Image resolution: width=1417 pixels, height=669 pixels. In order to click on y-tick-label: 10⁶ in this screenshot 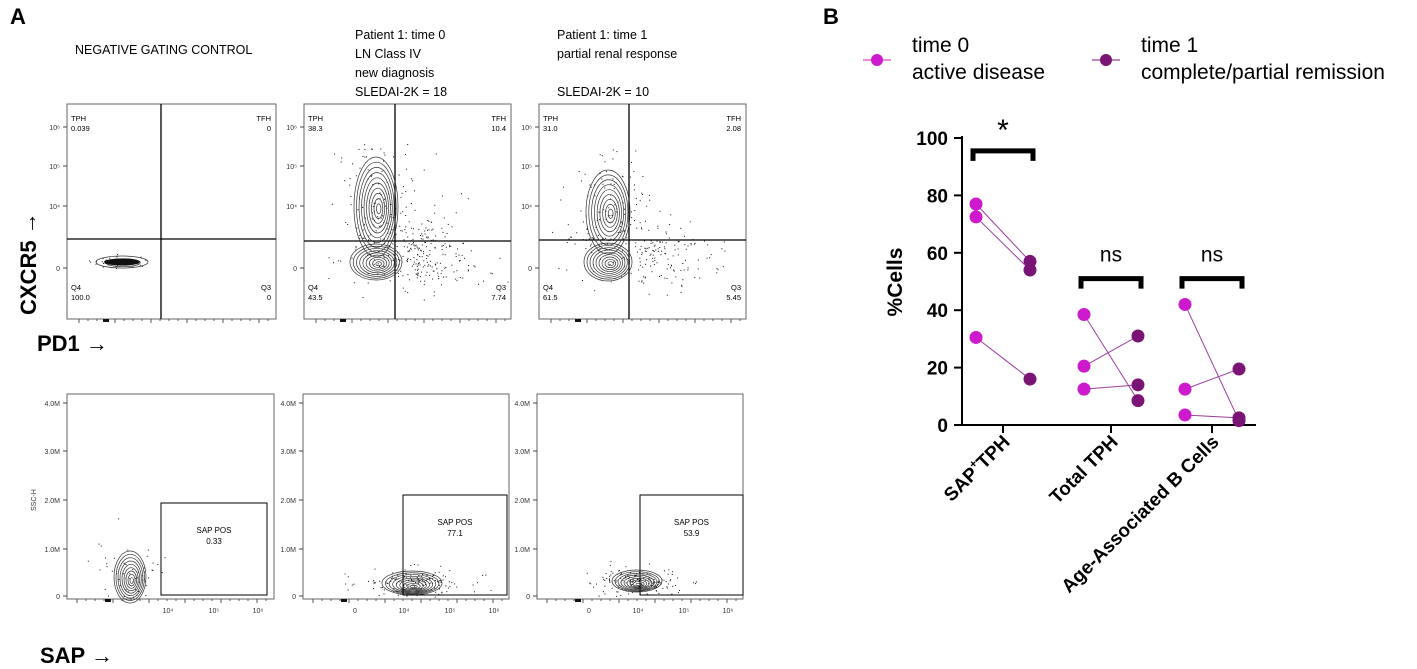, I will do `click(526, 128)`.